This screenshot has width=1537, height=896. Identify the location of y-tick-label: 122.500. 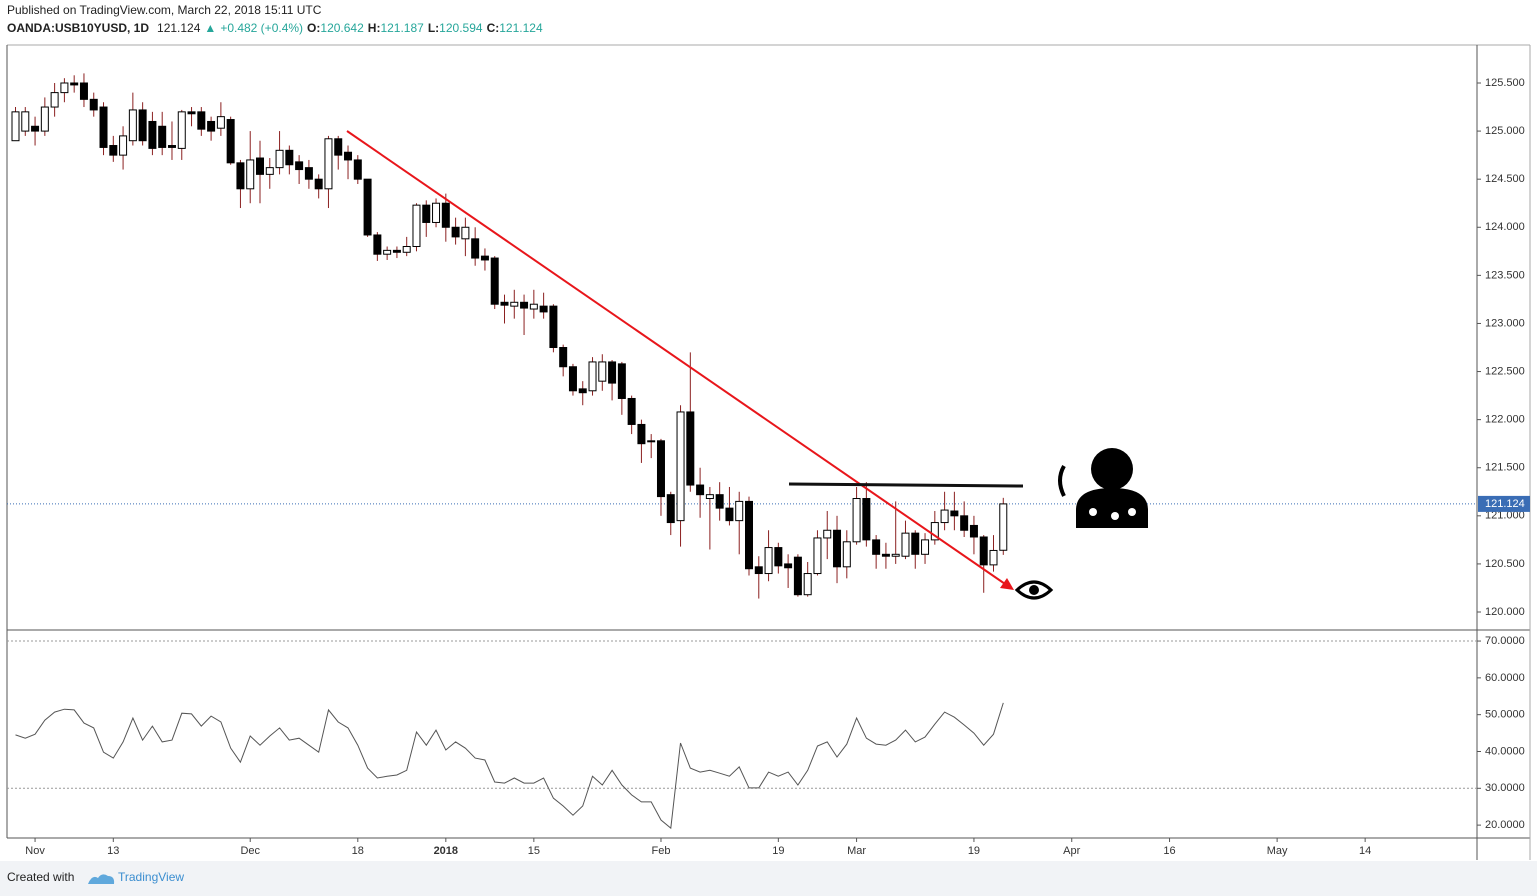
(1505, 371).